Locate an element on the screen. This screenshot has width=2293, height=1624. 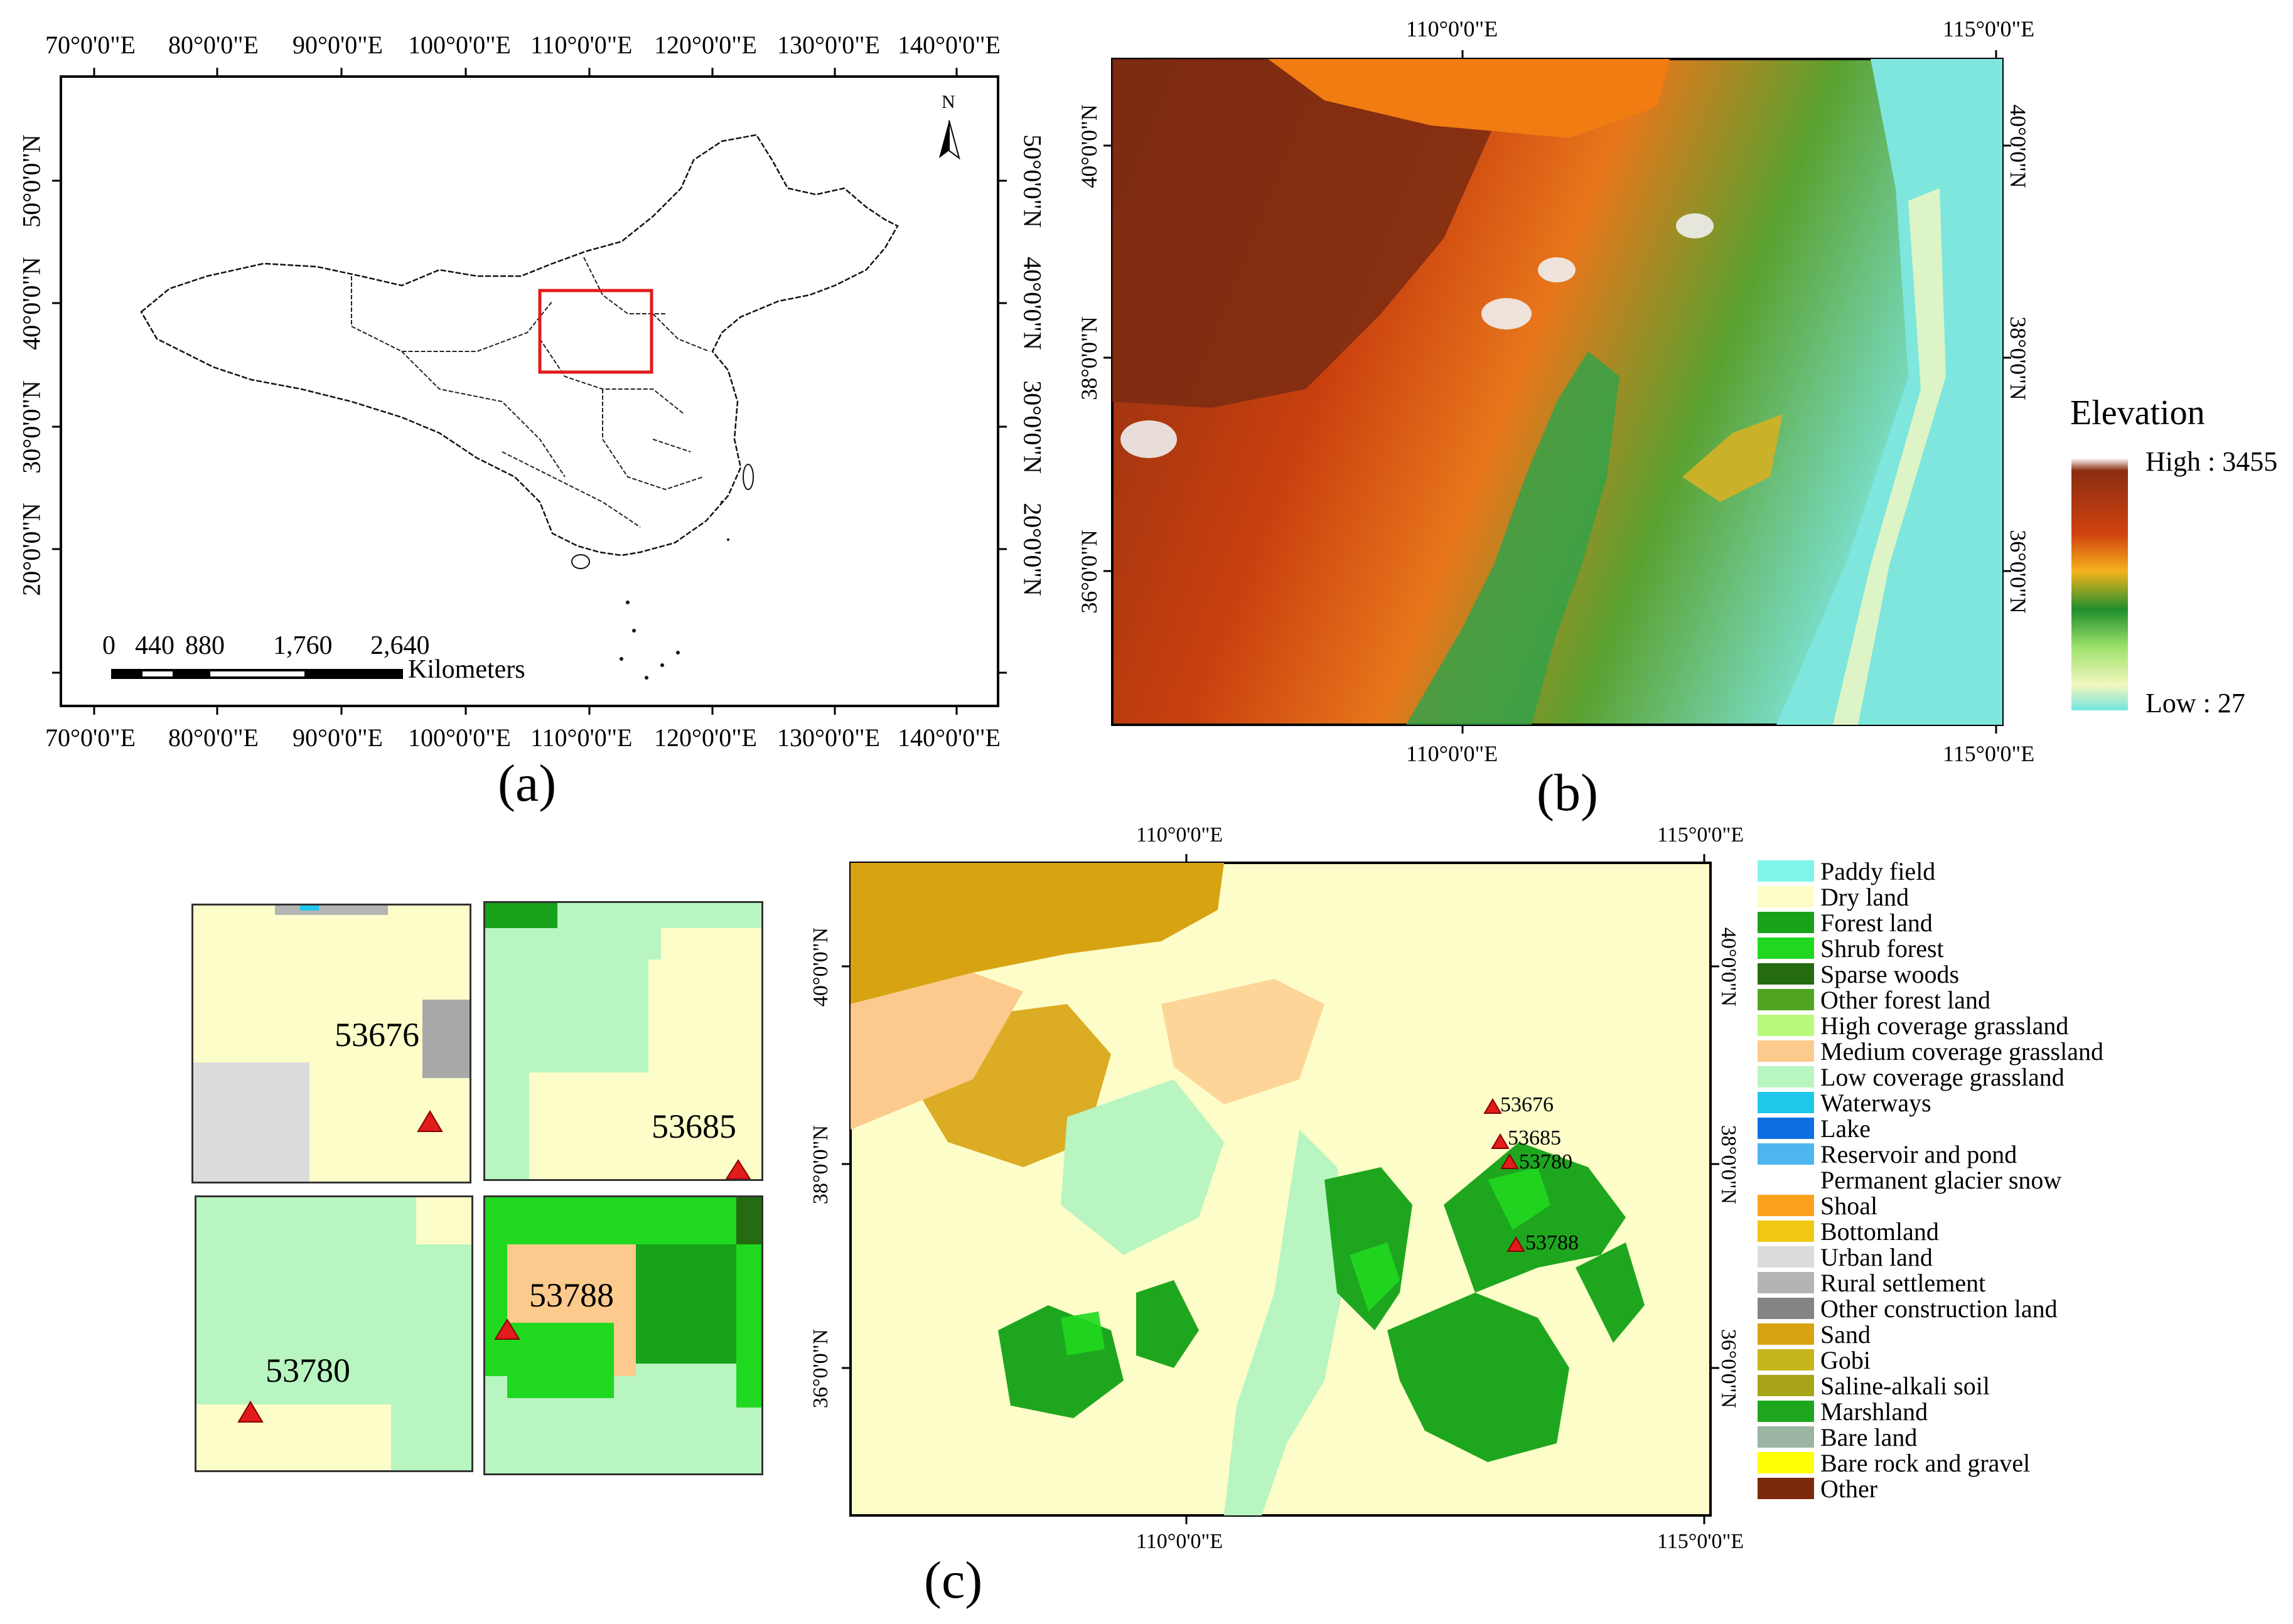
panel-label-b: (b) is located at coordinates (1567, 793).